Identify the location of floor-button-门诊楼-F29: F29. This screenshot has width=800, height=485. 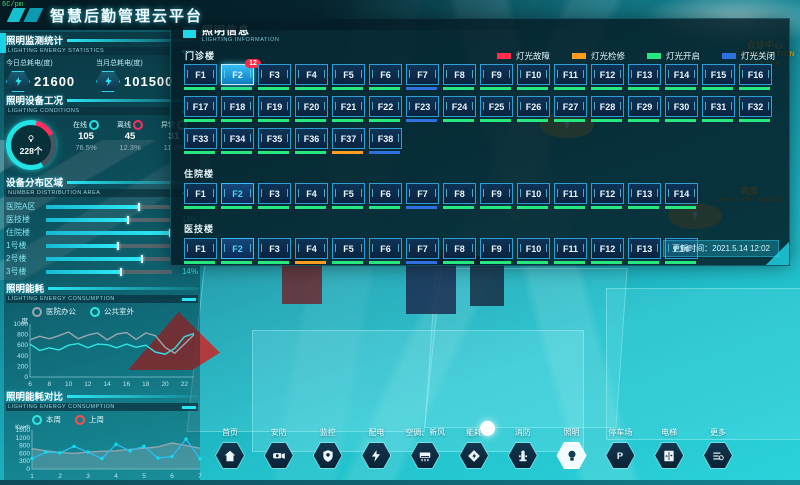
(644, 106).